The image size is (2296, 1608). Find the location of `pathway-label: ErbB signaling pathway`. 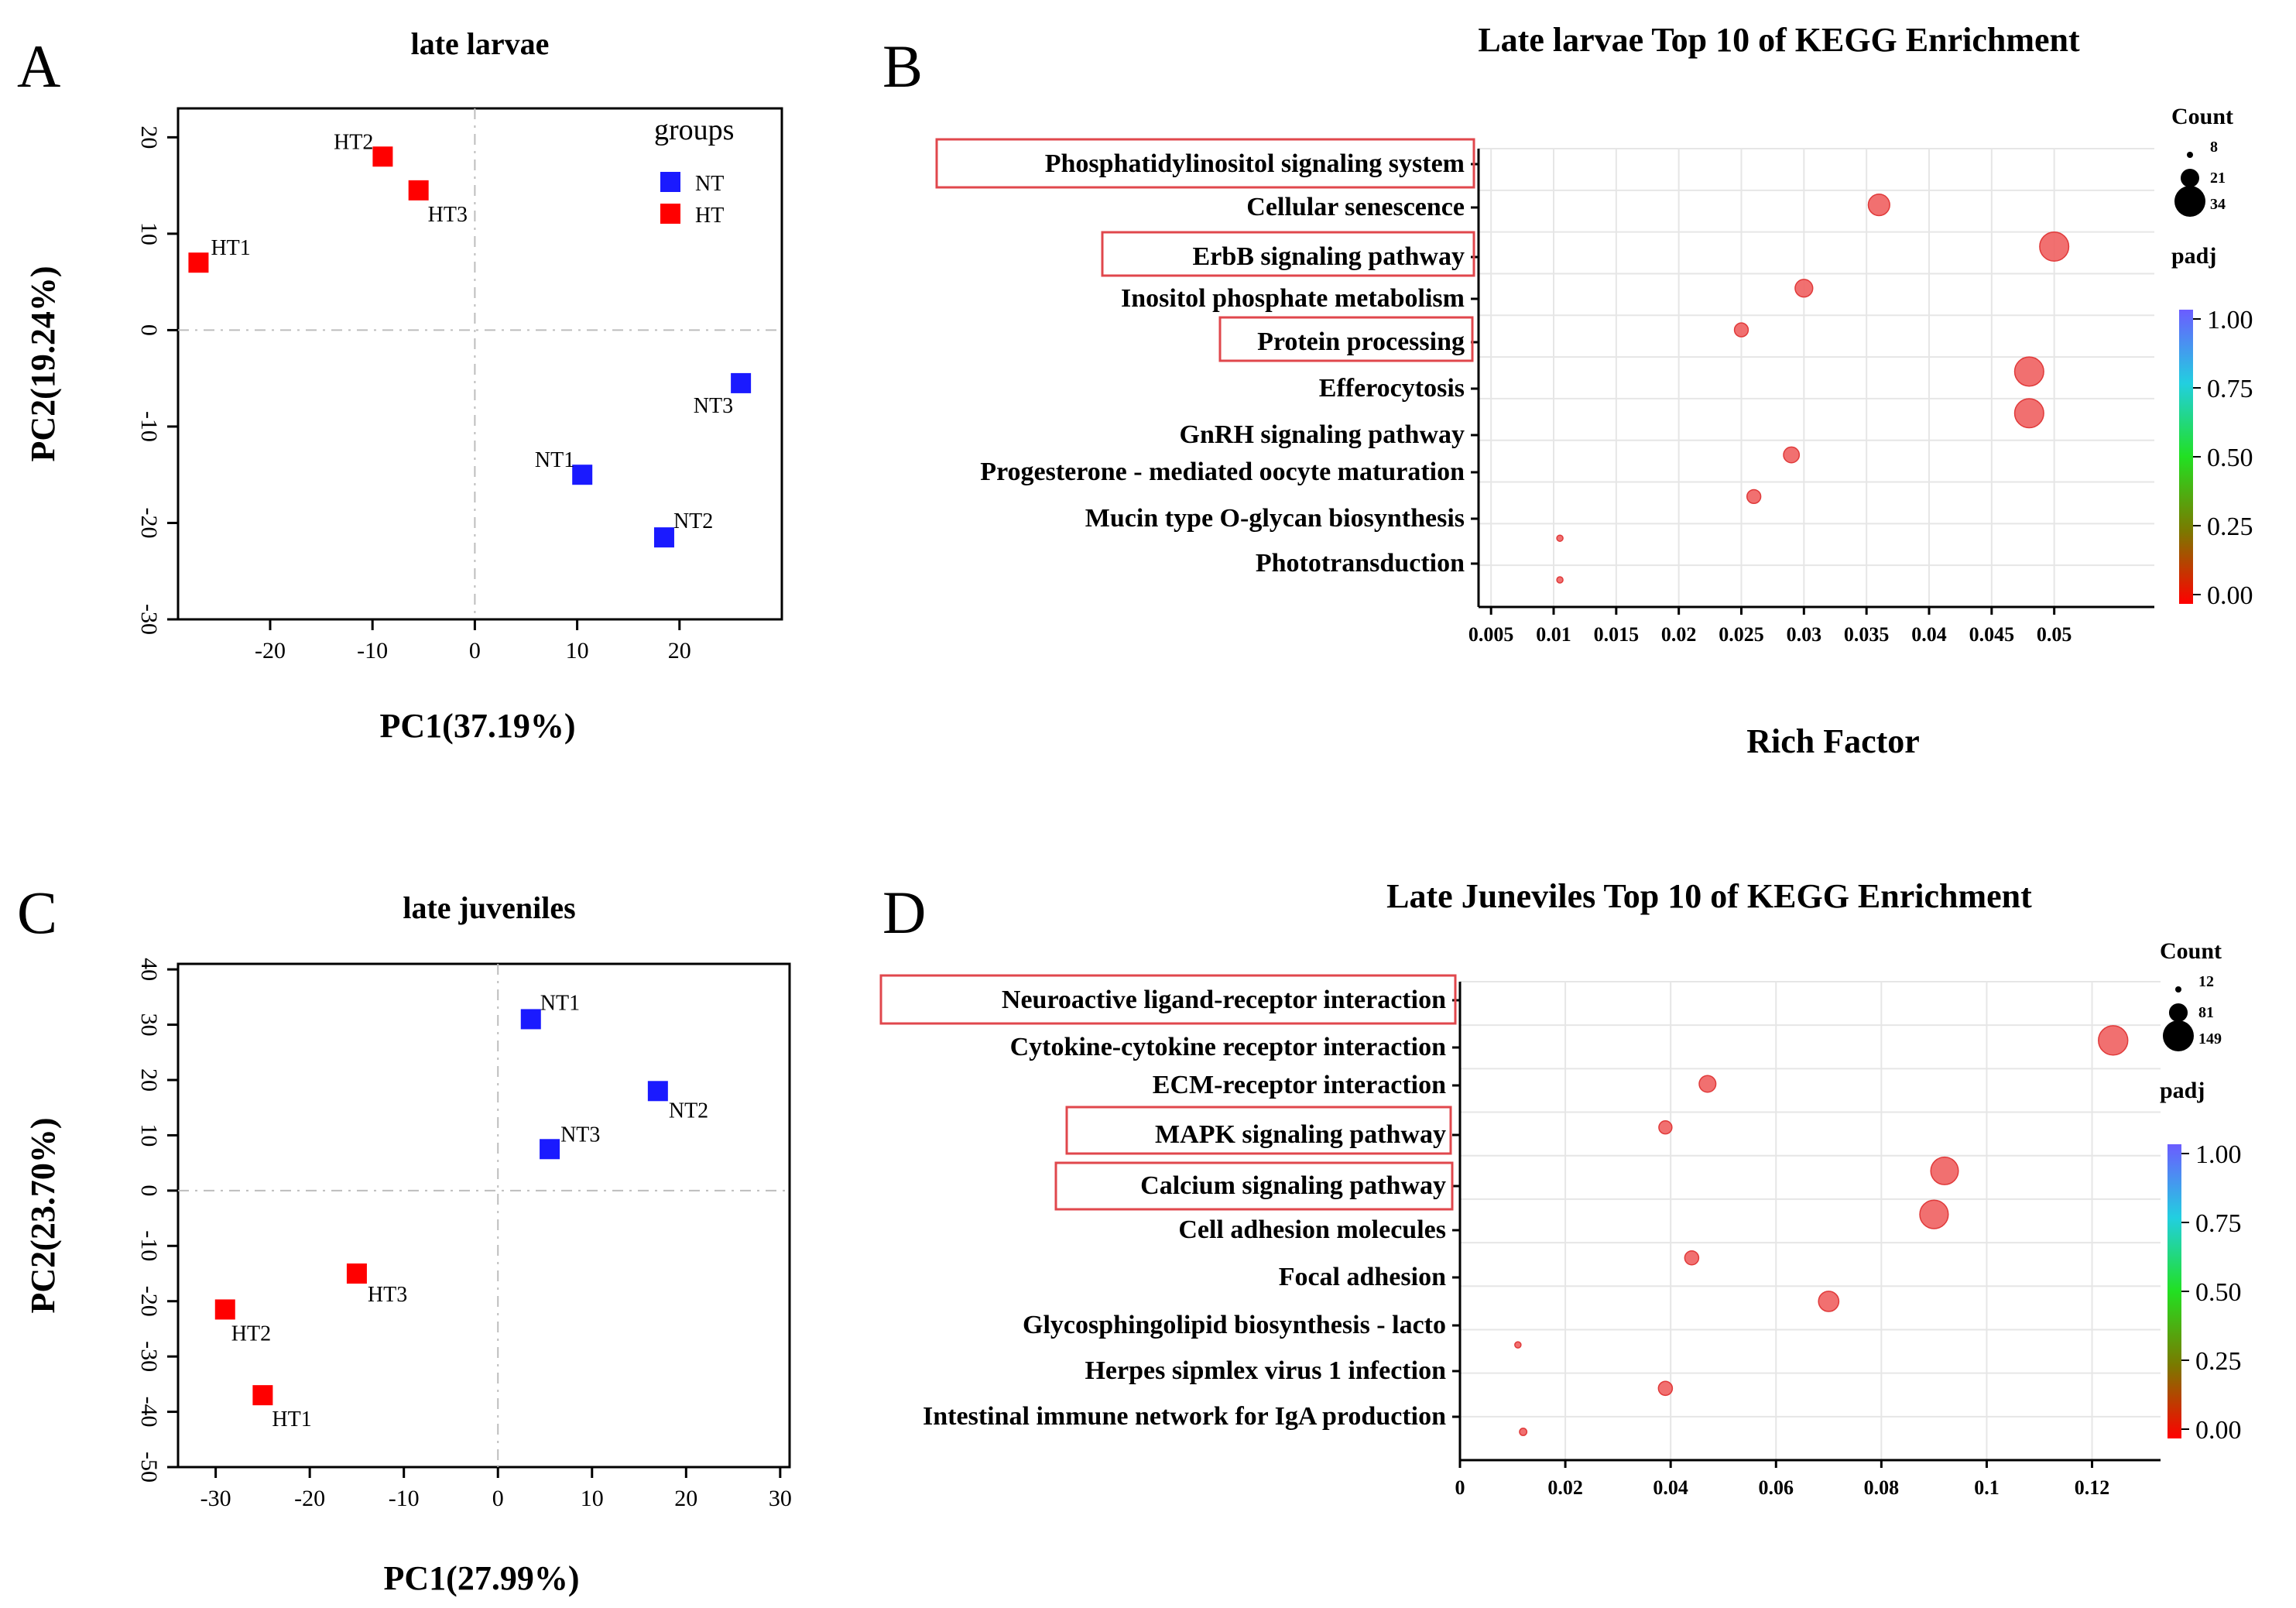

pathway-label: ErbB signaling pathway is located at coordinates (1329, 256).